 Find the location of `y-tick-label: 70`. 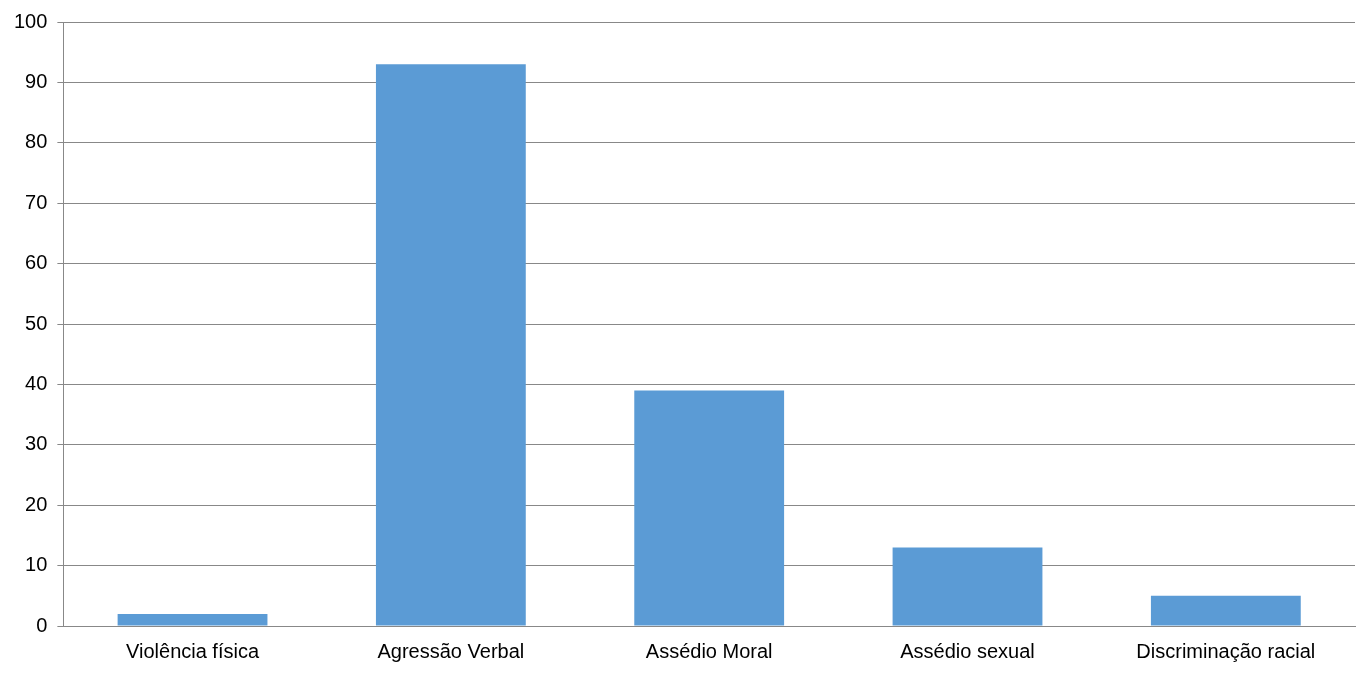

y-tick-label: 70 is located at coordinates (36, 201).